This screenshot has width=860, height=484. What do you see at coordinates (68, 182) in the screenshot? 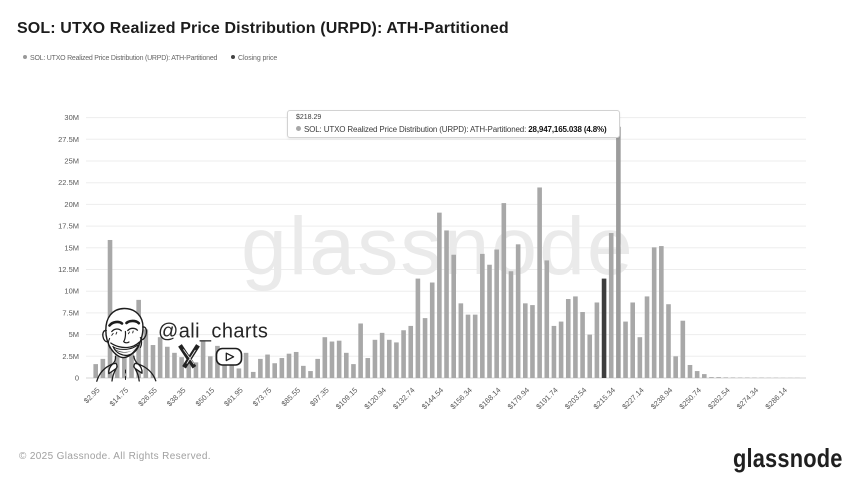
I see `svg-text: 22.5M` at bounding box center [68, 182].